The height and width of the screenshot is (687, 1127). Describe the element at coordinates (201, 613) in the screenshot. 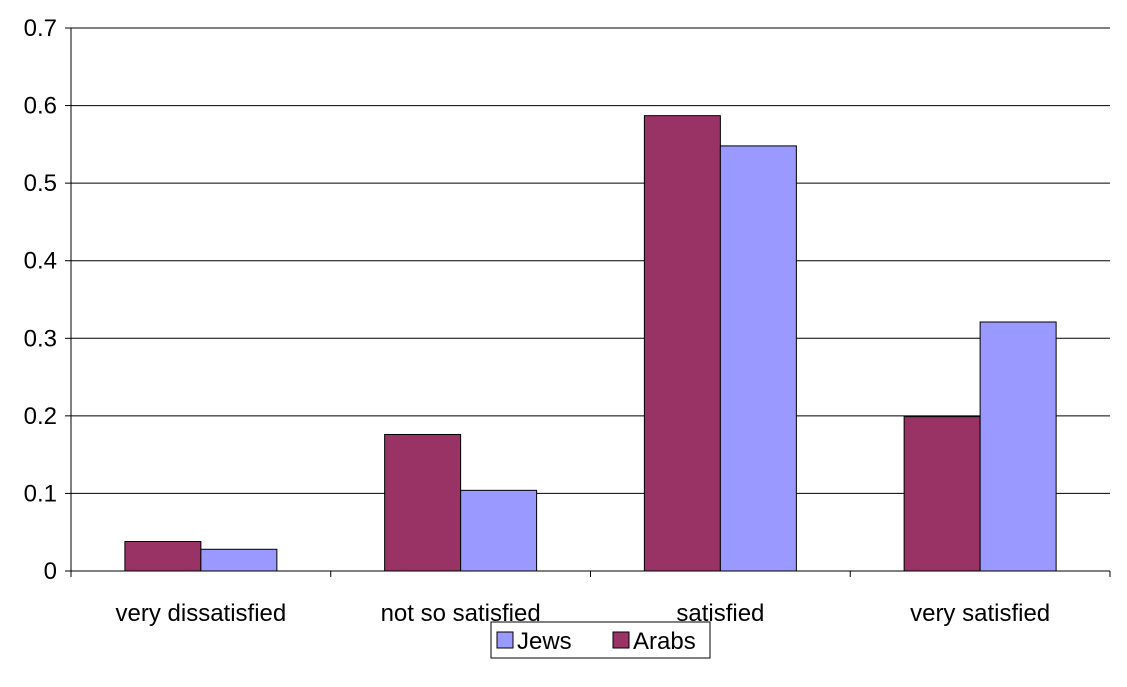

I see `x-tick-label: very dissatisfied` at that location.